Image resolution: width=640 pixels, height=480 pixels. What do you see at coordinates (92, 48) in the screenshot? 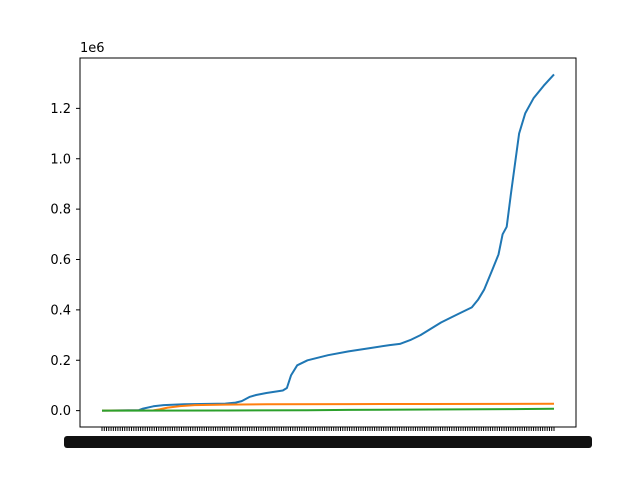
I see `y-axis-offset-text: 1e6` at bounding box center [92, 48].